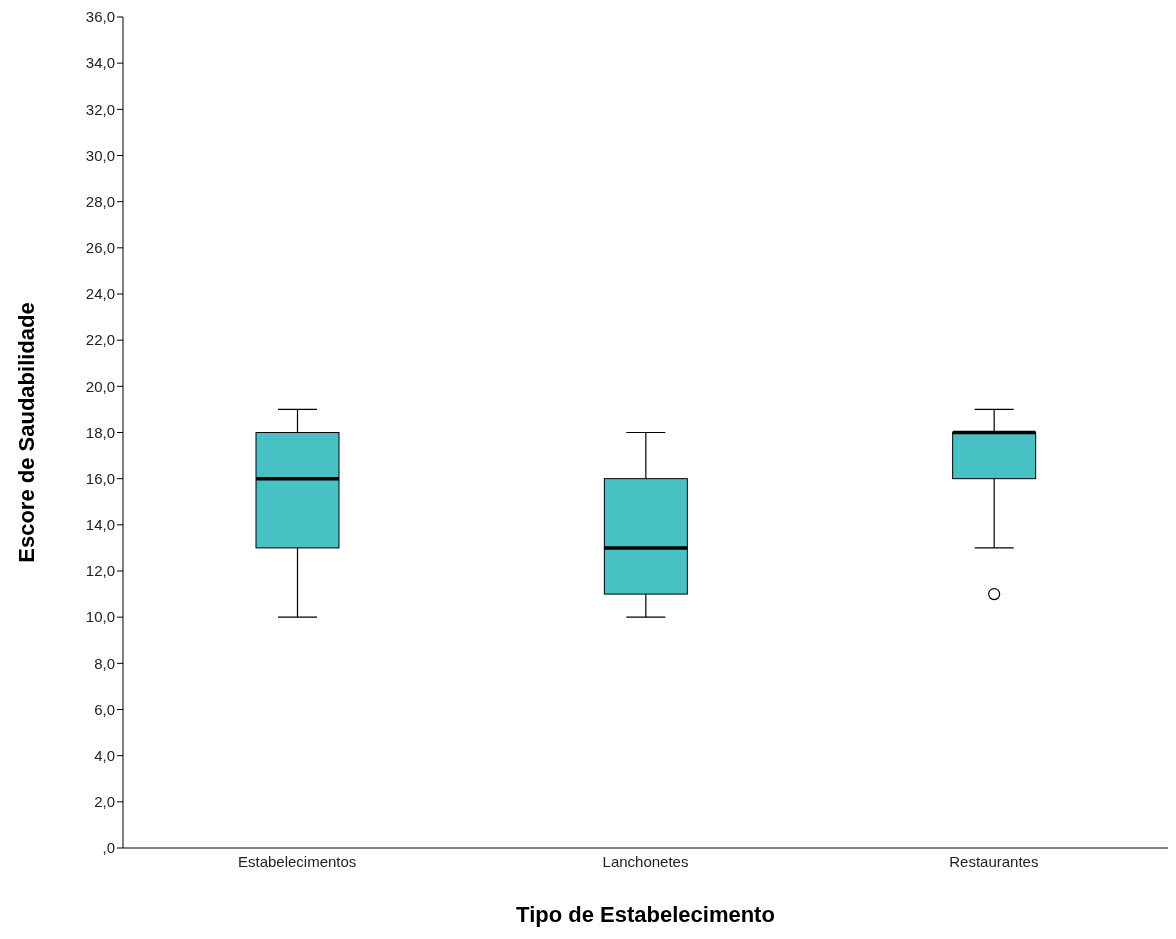 The image size is (1176, 939). What do you see at coordinates (100, 155) in the screenshot?
I see `y-tick-label: 30,0` at bounding box center [100, 155].